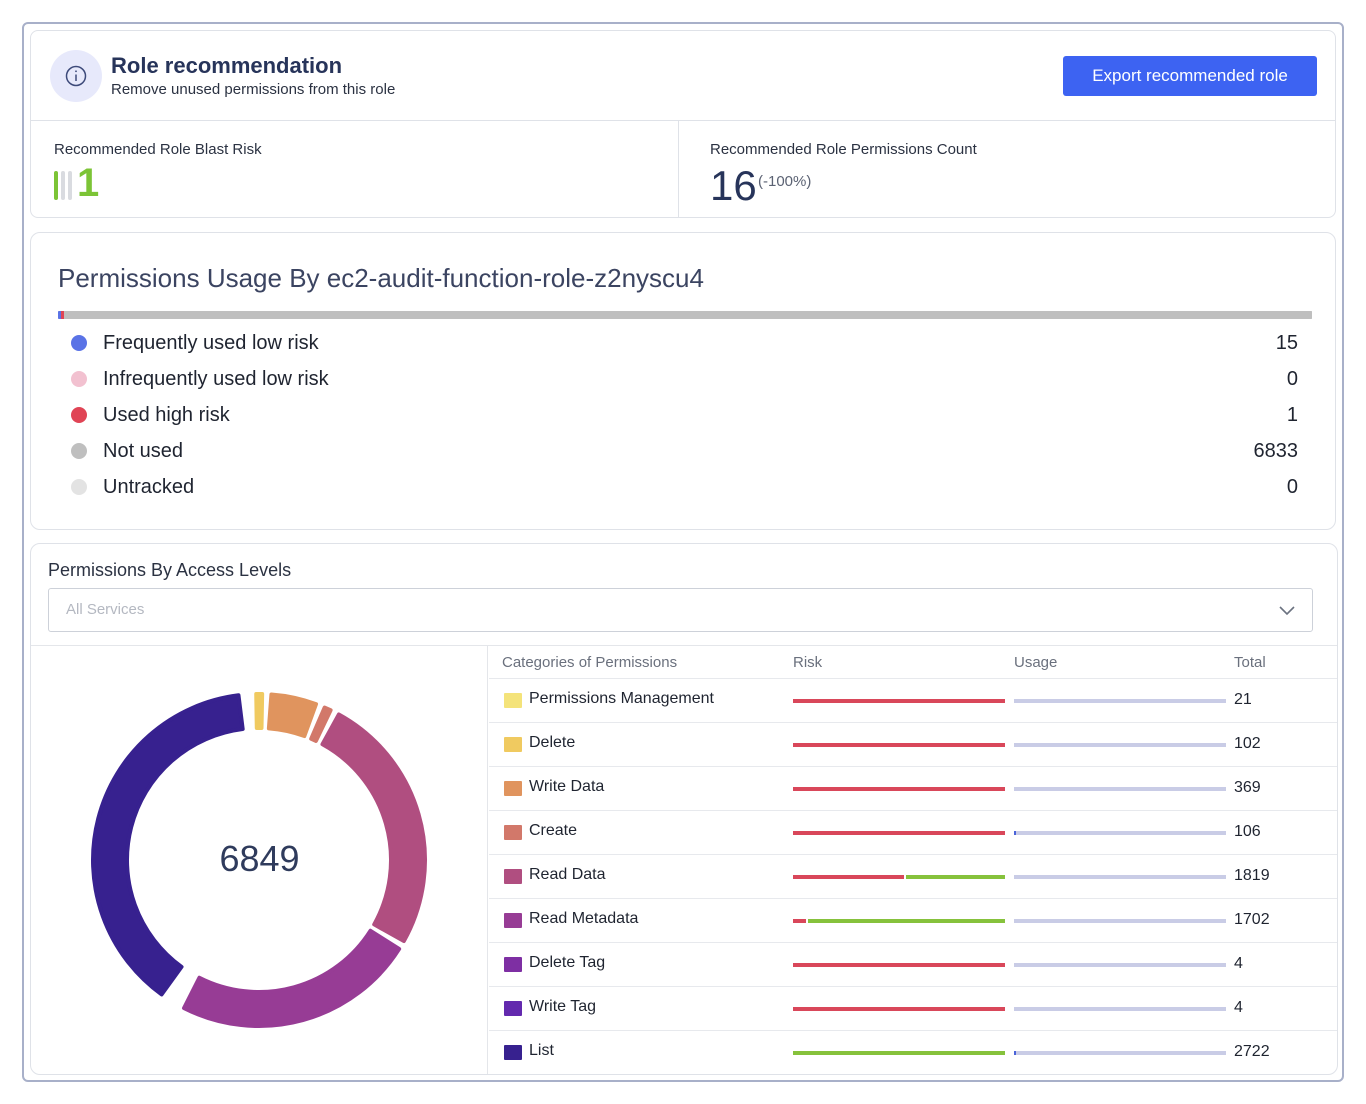 Image resolution: width=1366 pixels, height=1104 pixels. Describe the element at coordinates (541, 1050) in the screenshot. I see `category-label: List` at that location.